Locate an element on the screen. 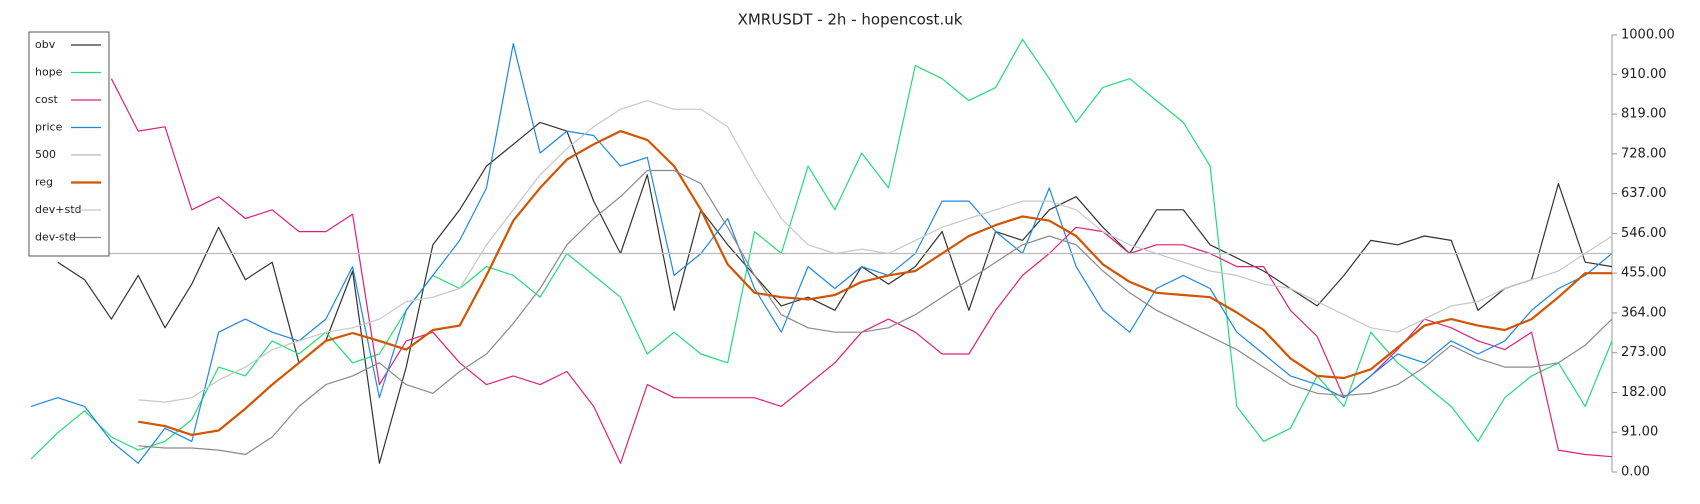  y-tick-label: 910.00 is located at coordinates (1644, 74).